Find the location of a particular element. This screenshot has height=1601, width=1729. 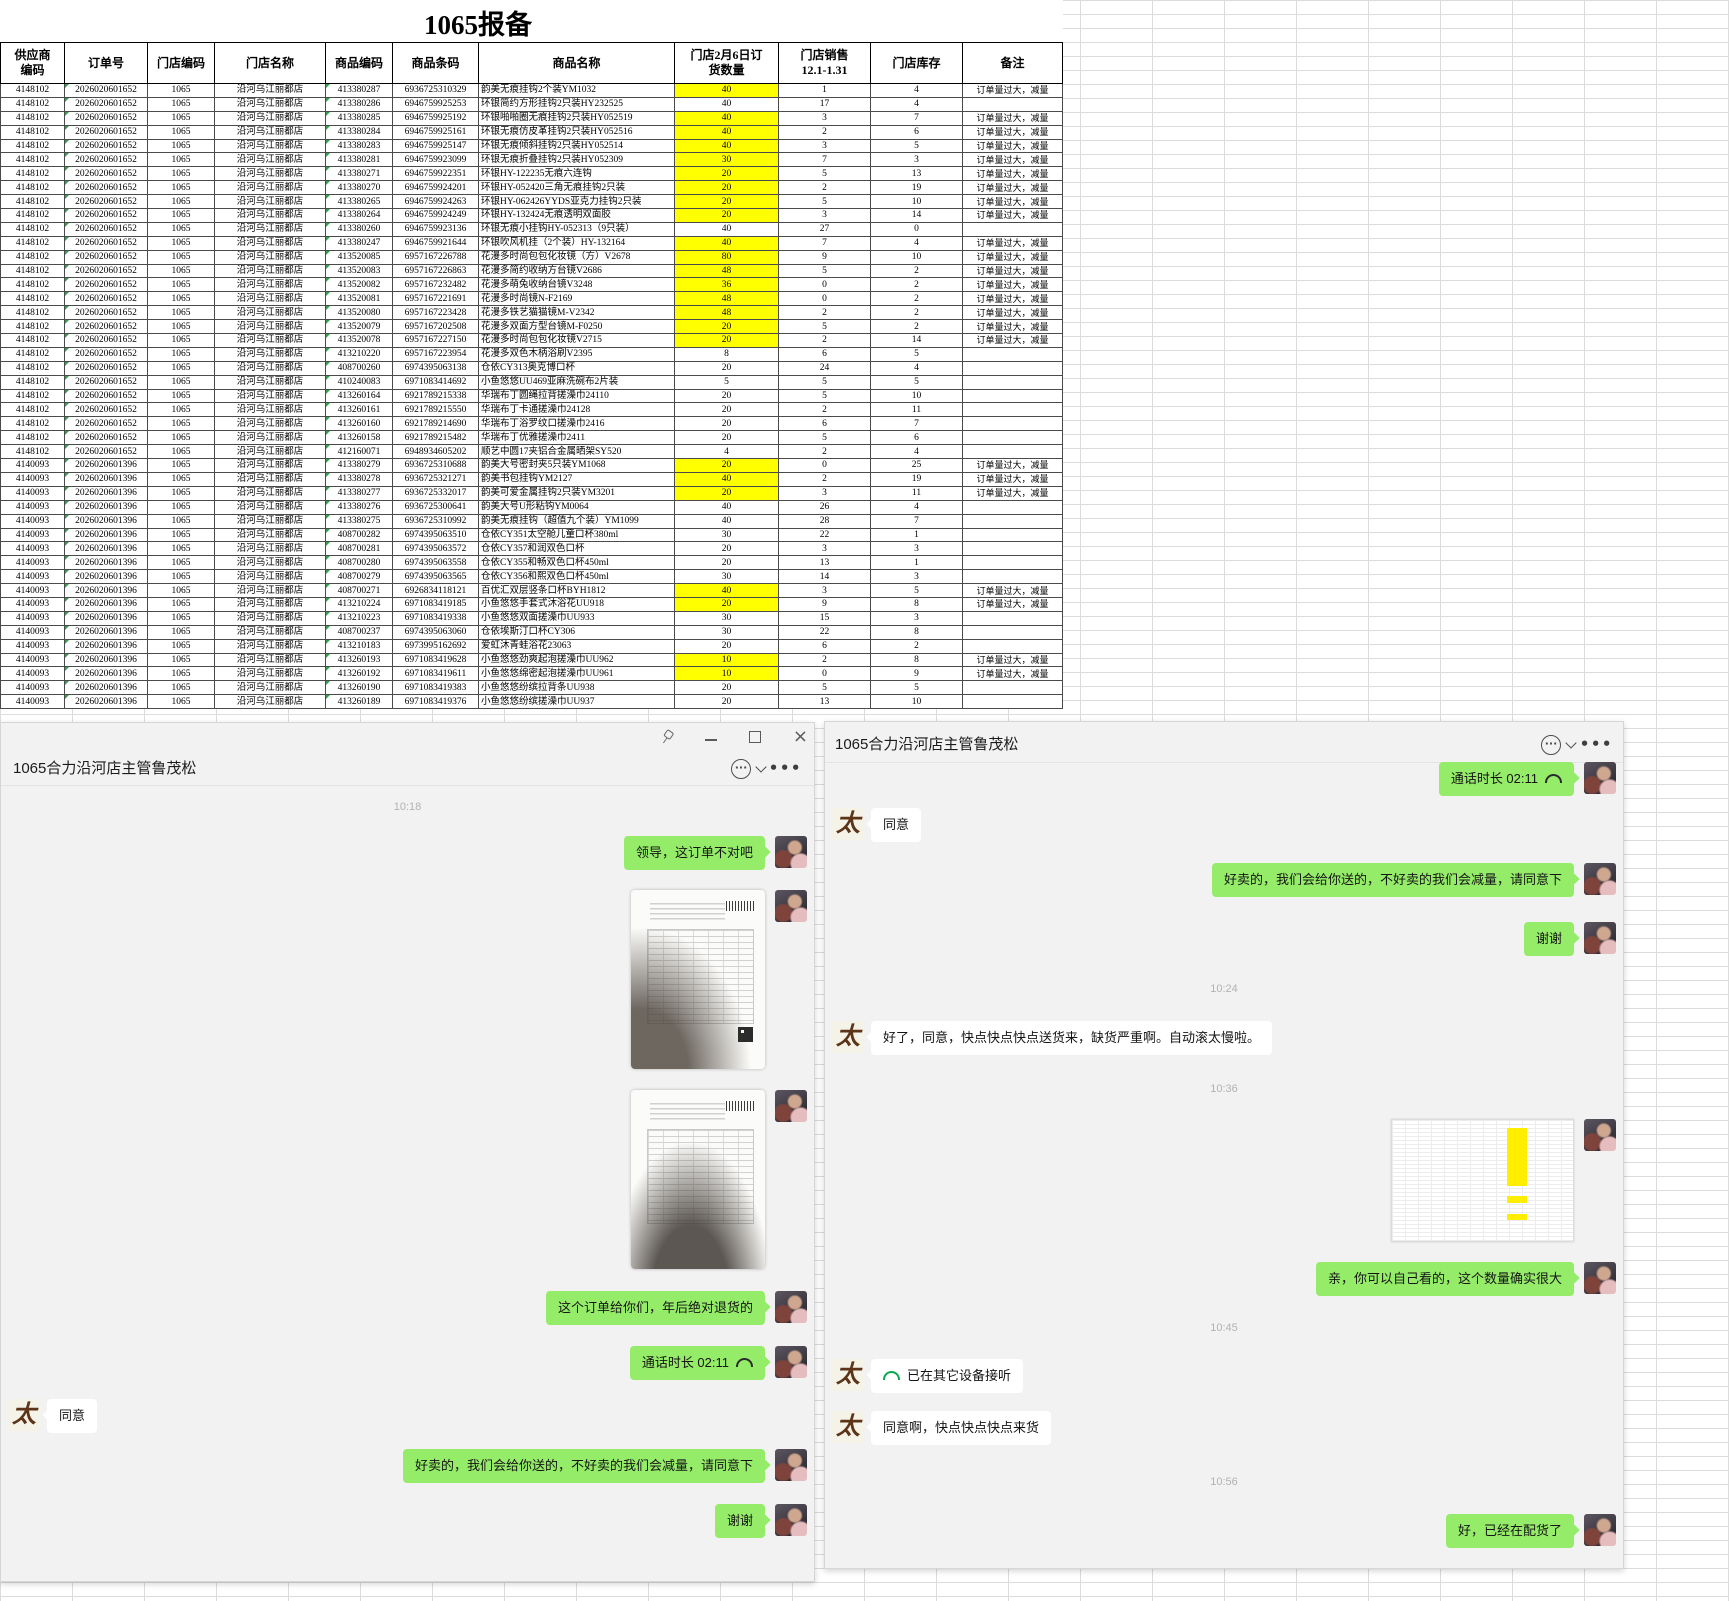

cell: 413260164 is located at coordinates (359, 396).